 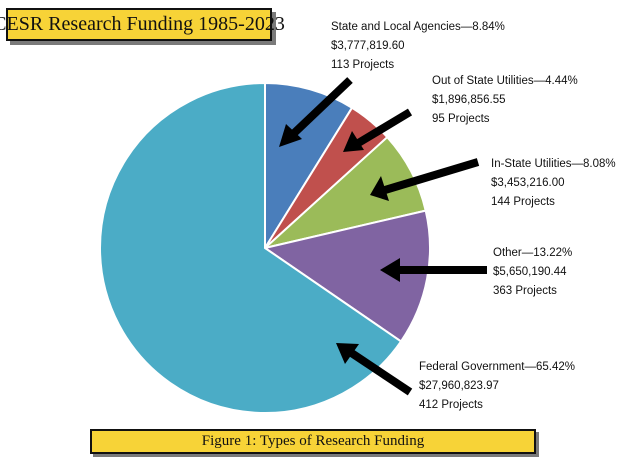 I want to click on label-in-state-name: In-State Utilities—8.08%, so click(x=553, y=164).